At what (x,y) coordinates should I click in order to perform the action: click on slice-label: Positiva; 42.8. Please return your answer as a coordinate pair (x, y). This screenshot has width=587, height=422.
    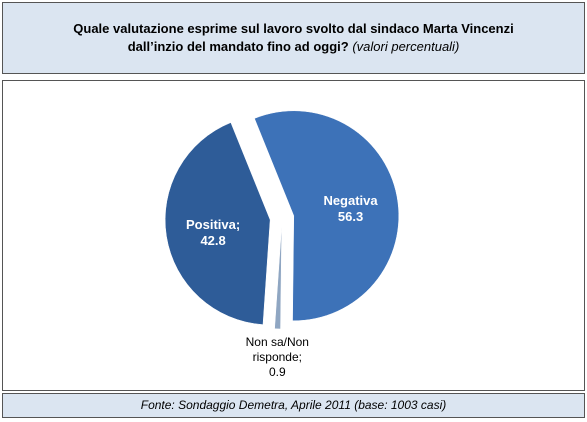
    Looking at the image, I should click on (213, 232).